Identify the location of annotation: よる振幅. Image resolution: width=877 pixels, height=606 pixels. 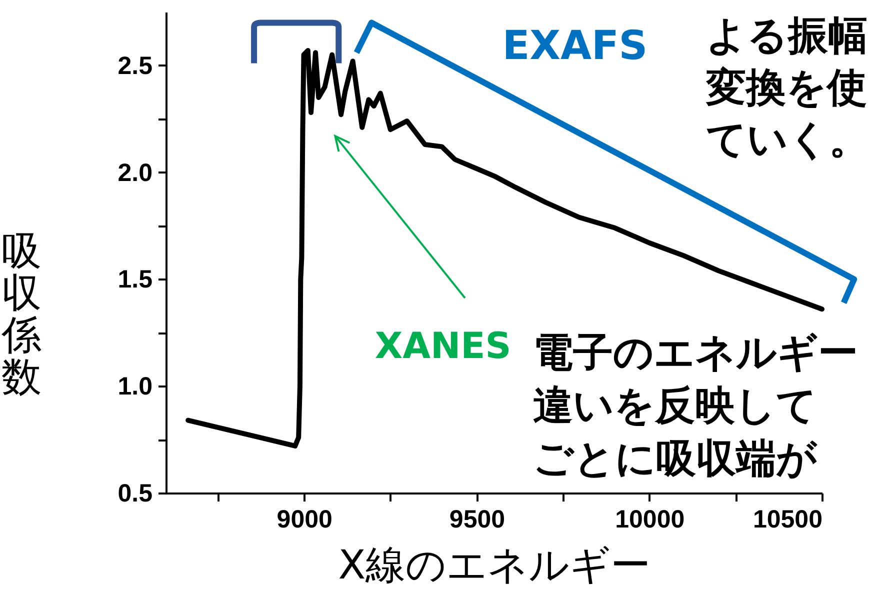
(787, 35).